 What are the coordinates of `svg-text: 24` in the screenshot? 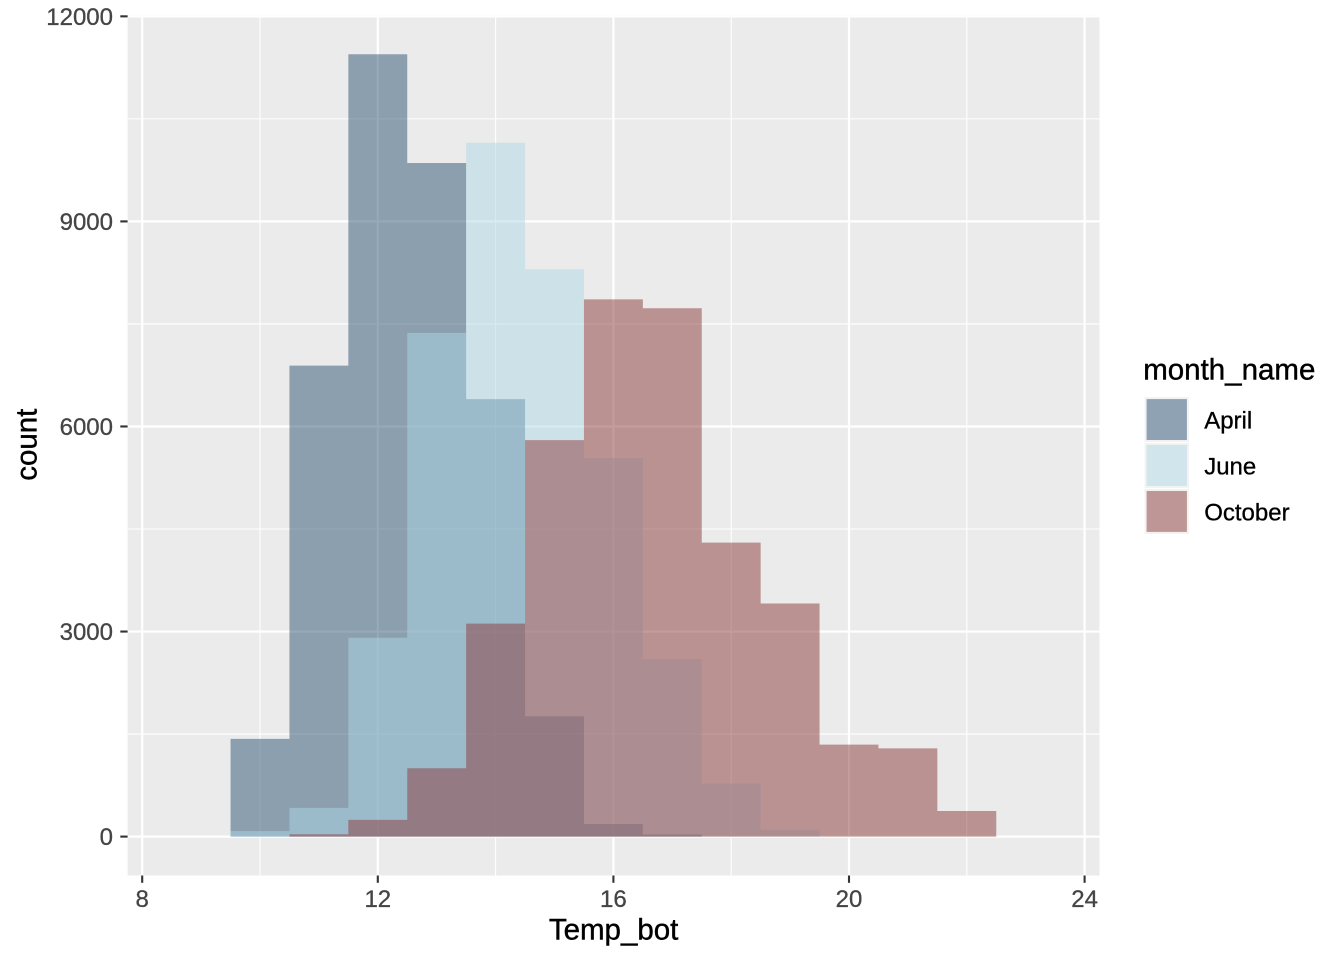 It's located at (1084, 899).